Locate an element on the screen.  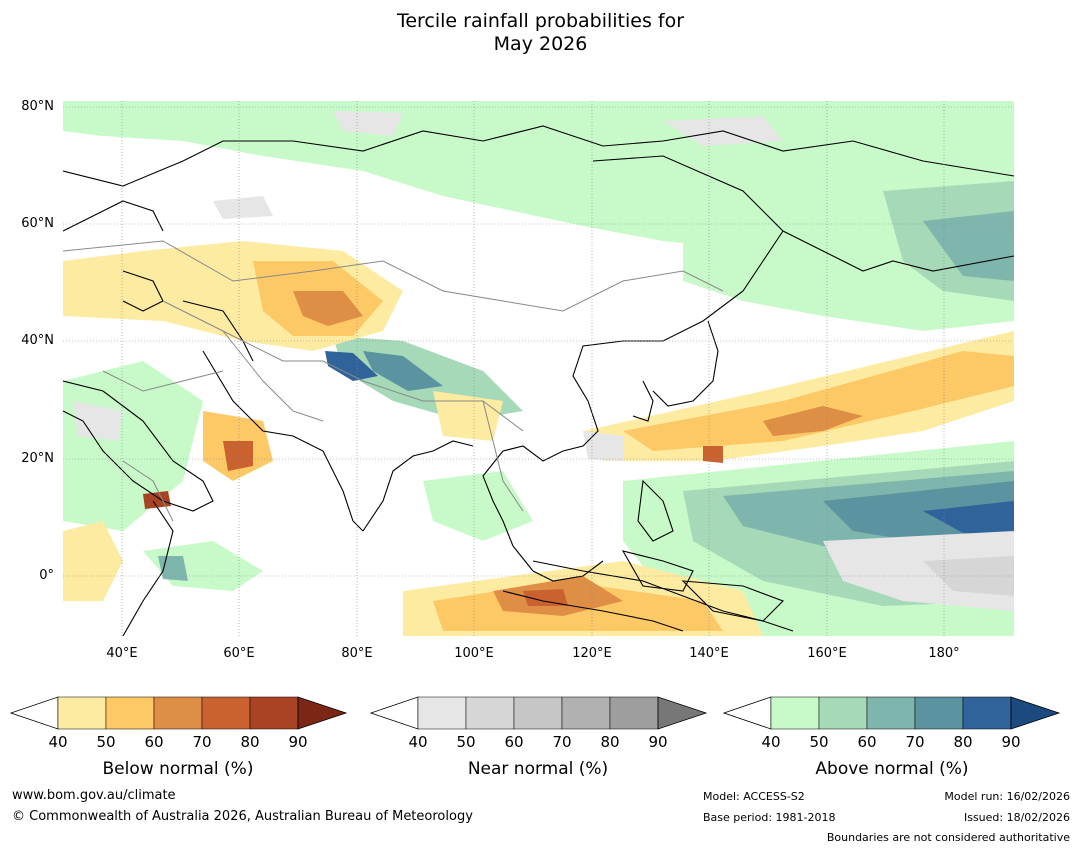
website-link: www.bom.gov.au/climate is located at coordinates (94, 795).